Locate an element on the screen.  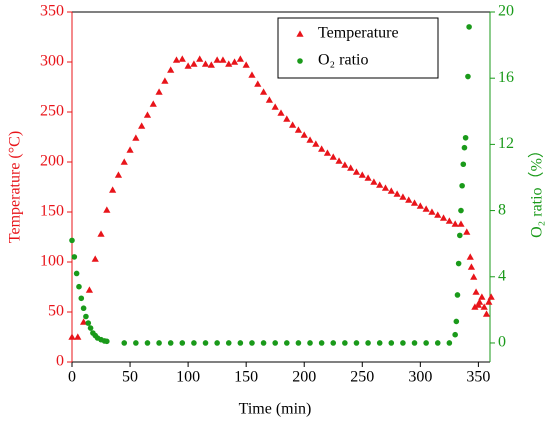
x-tick-label: 100 is located at coordinates (188, 377).